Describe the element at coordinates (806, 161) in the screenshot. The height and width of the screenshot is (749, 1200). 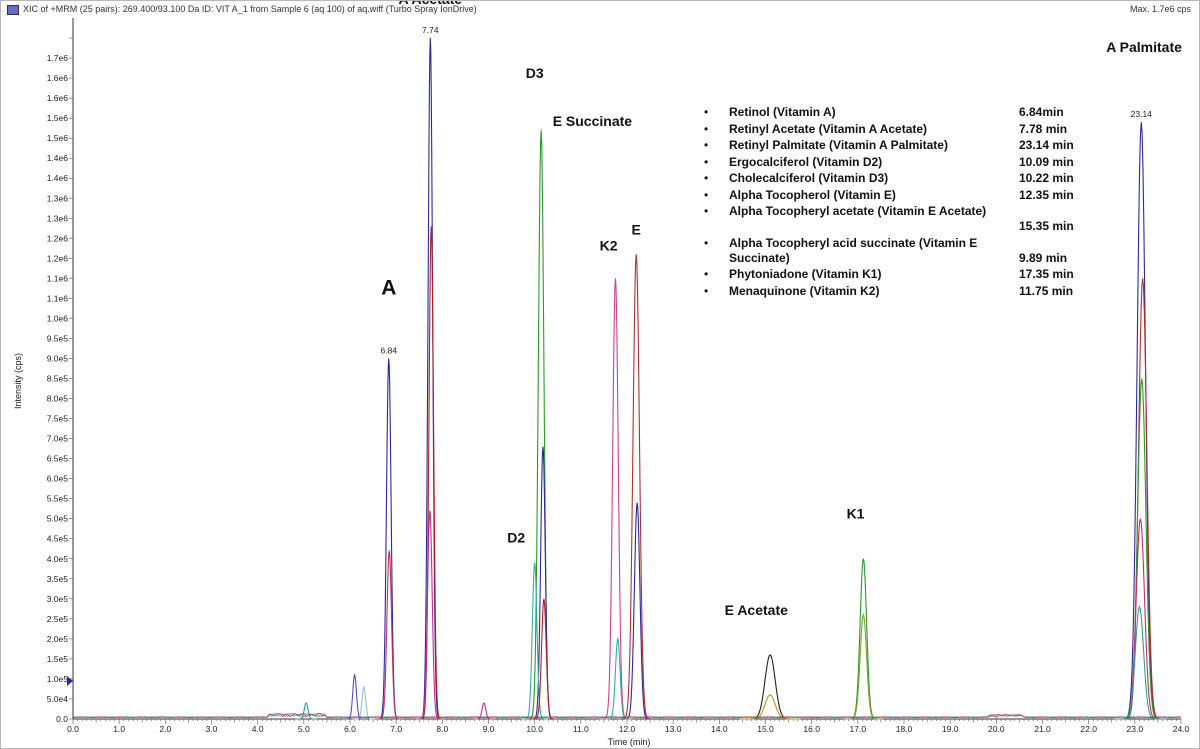
I see `legend-compound: Ergocalciferol (Vitamin D2)` at that location.